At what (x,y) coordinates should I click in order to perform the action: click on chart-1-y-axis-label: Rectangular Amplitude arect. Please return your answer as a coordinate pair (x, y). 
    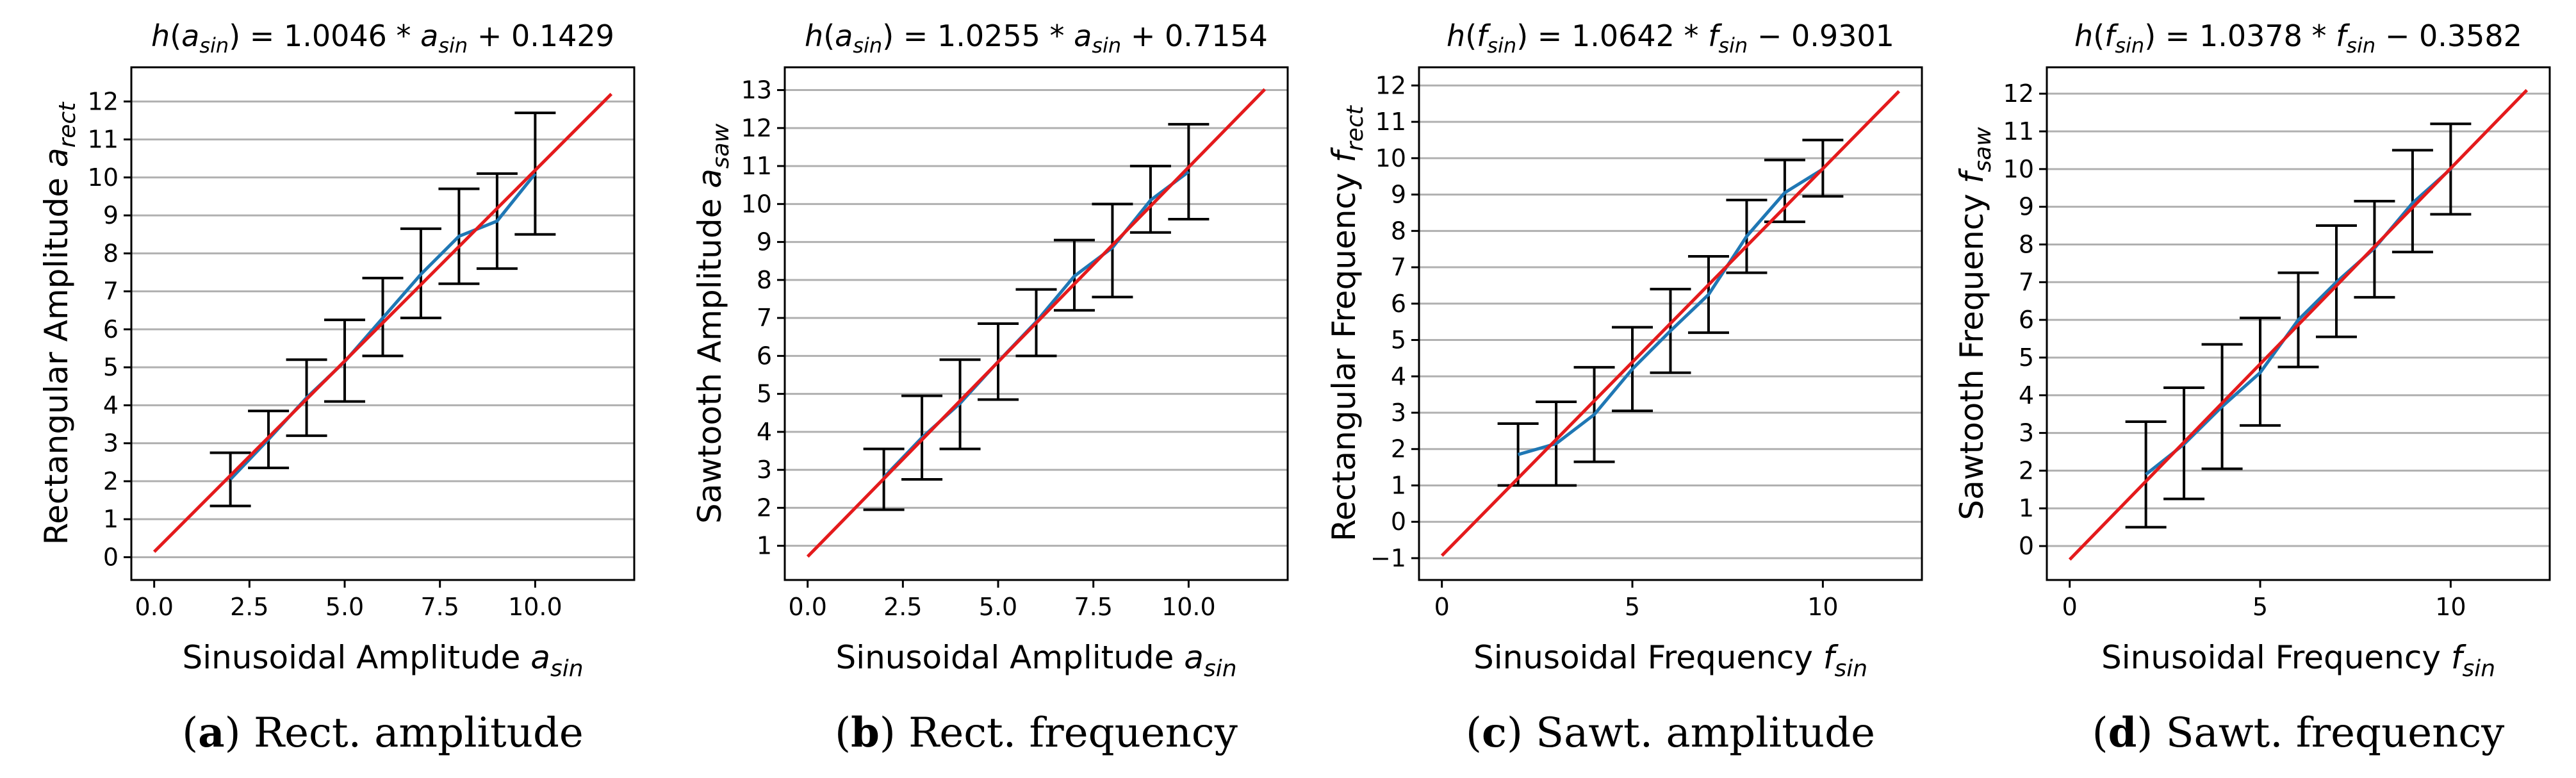
    Looking at the image, I should click on (59, 323).